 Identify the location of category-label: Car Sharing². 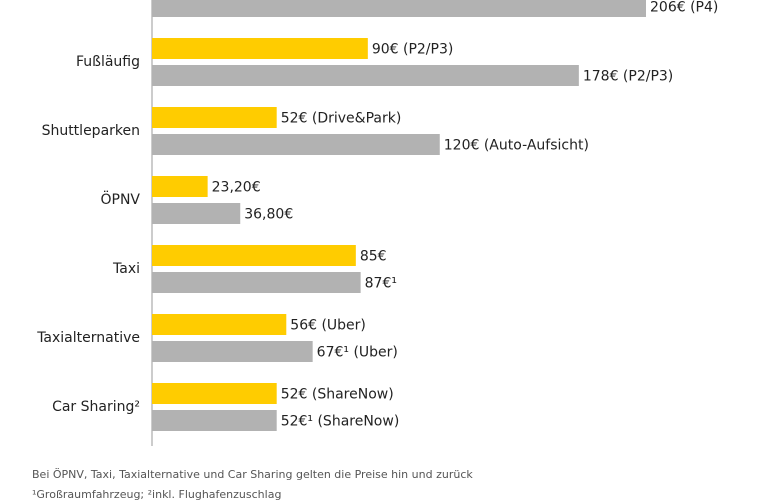
(96, 407).